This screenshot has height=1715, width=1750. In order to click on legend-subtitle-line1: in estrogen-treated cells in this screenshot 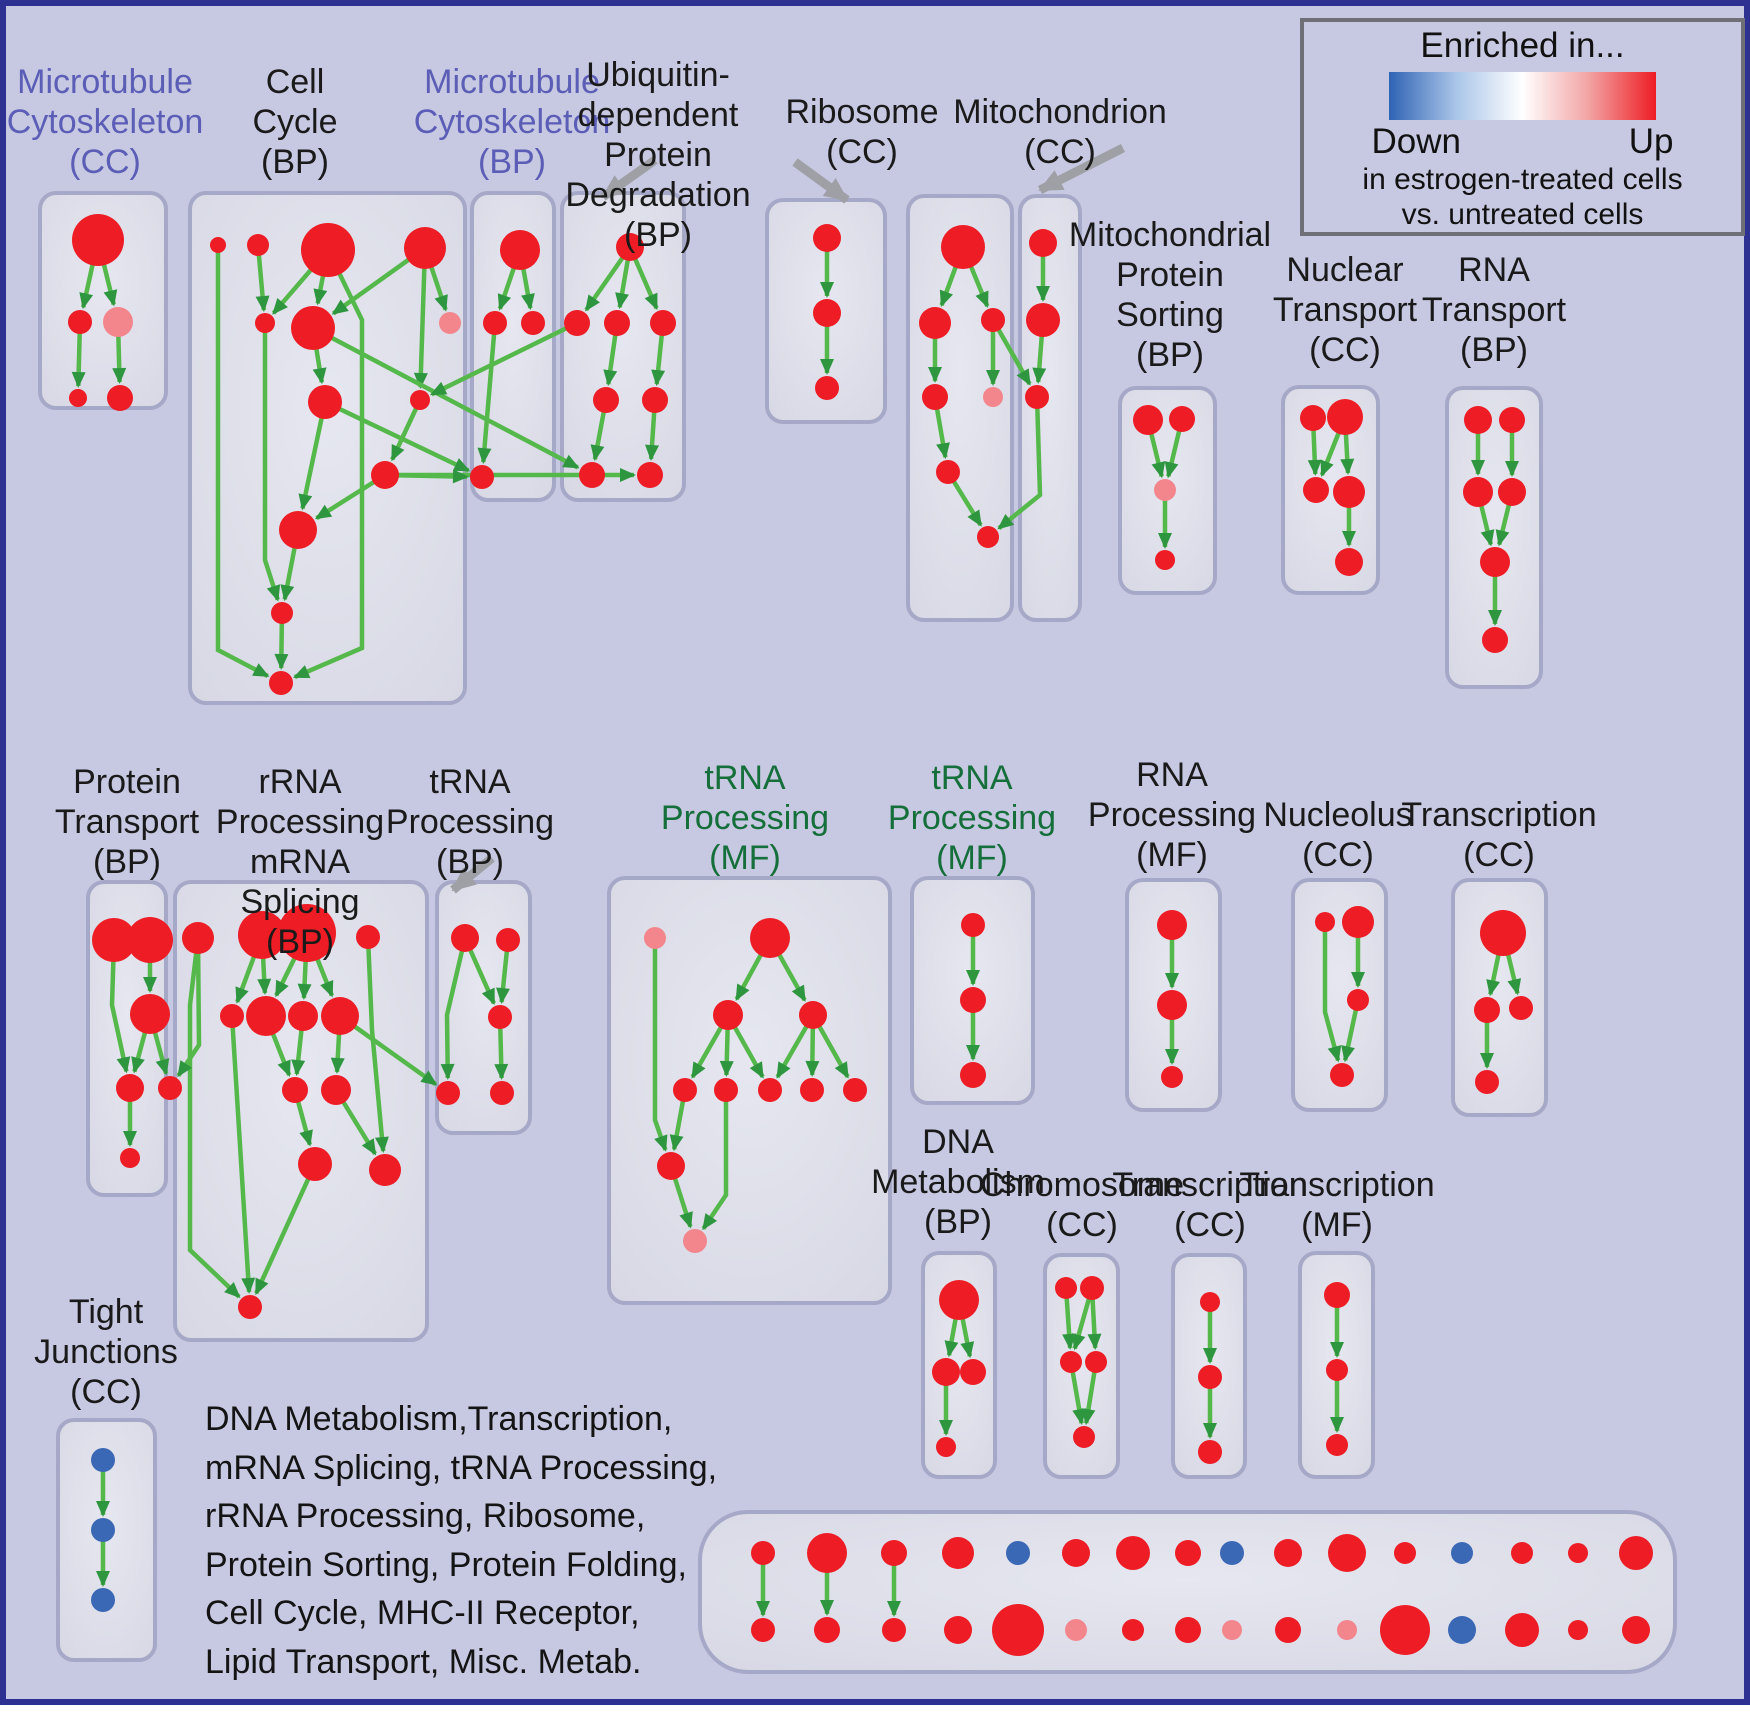, I will do `click(1522, 179)`.